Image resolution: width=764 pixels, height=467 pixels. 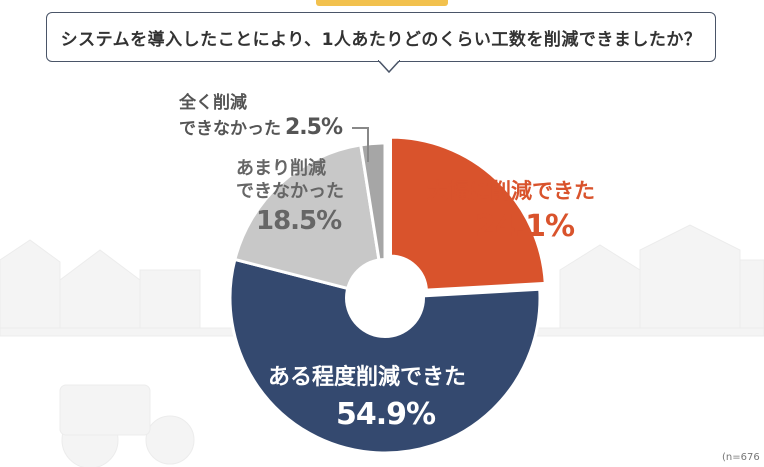 I want to click on header-accent-bar, so click(x=382, y=3).